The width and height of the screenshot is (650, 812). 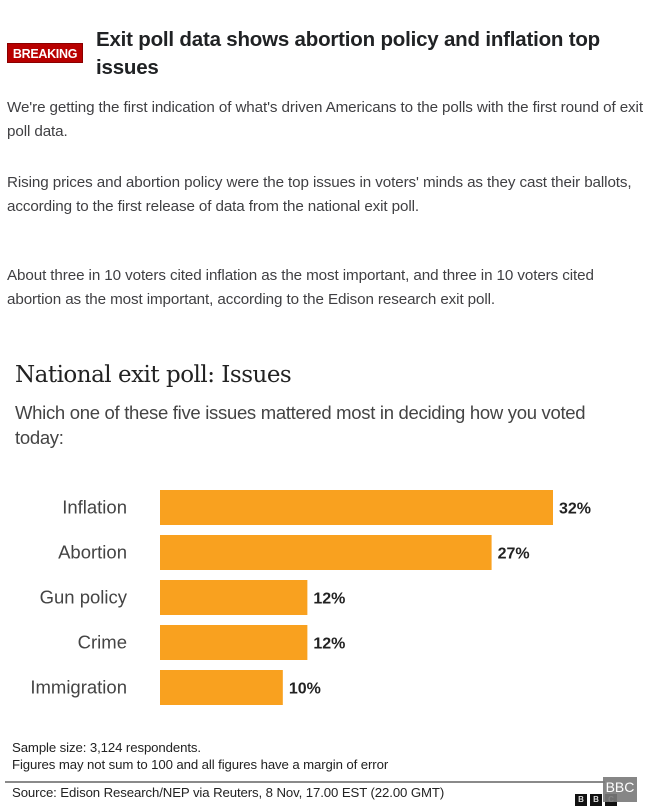 I want to click on category-label: Gun policy, so click(x=84, y=597).